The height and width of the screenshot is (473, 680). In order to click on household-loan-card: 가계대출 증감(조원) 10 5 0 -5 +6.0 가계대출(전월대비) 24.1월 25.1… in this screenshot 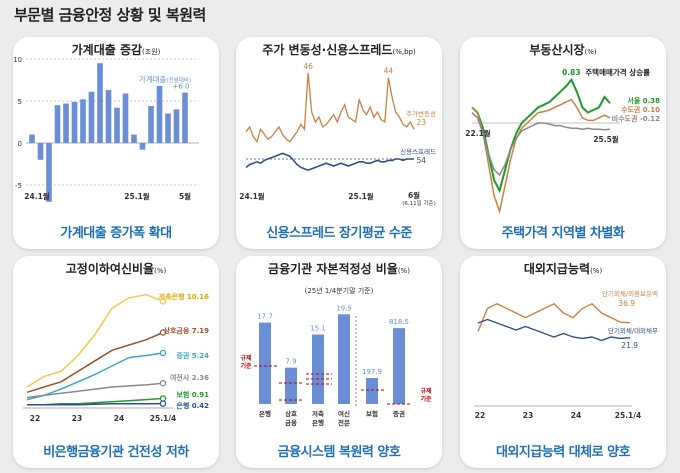, I will do `click(116, 143)`.